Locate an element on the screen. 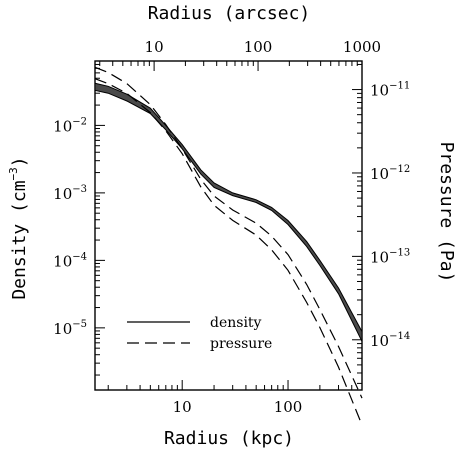 The height and width of the screenshot is (453, 458). right-tick-label: 10−12 is located at coordinates (390, 173).